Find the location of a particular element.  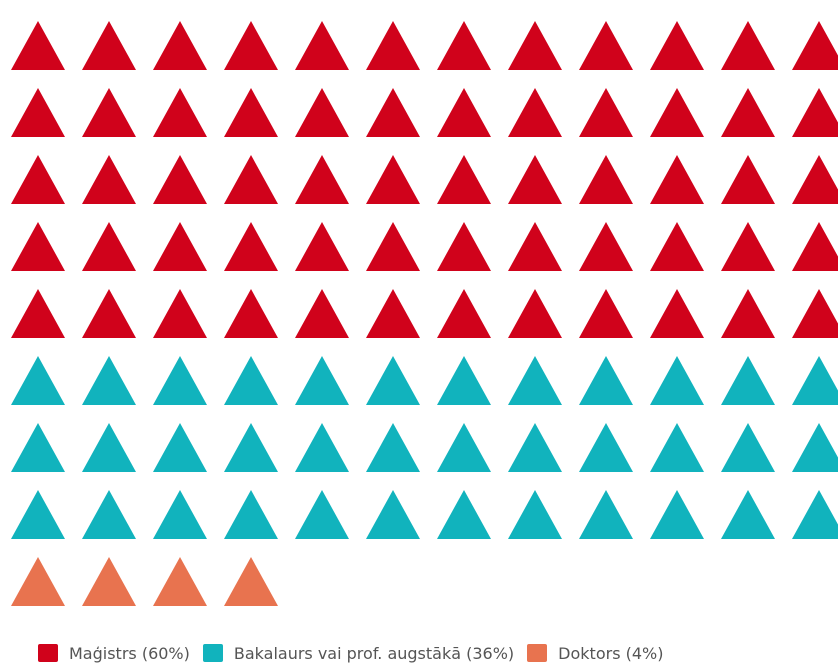

legend-item-magistrs: Maģistrs (60%) is located at coordinates (114, 653).